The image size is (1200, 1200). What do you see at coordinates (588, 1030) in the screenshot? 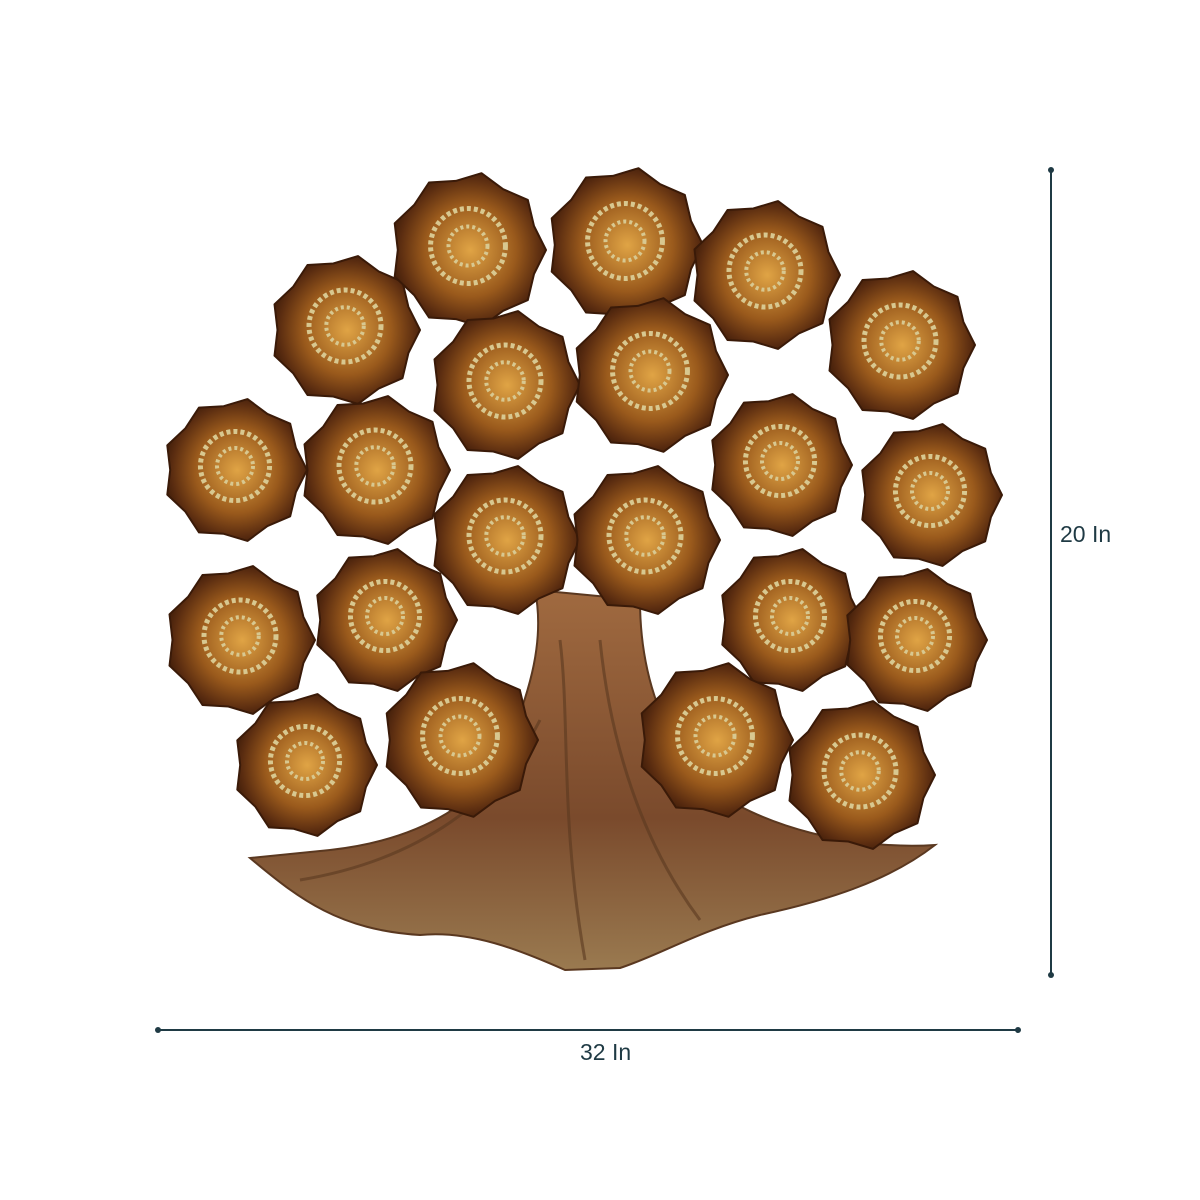
I see `width-dimension-line` at bounding box center [588, 1030].